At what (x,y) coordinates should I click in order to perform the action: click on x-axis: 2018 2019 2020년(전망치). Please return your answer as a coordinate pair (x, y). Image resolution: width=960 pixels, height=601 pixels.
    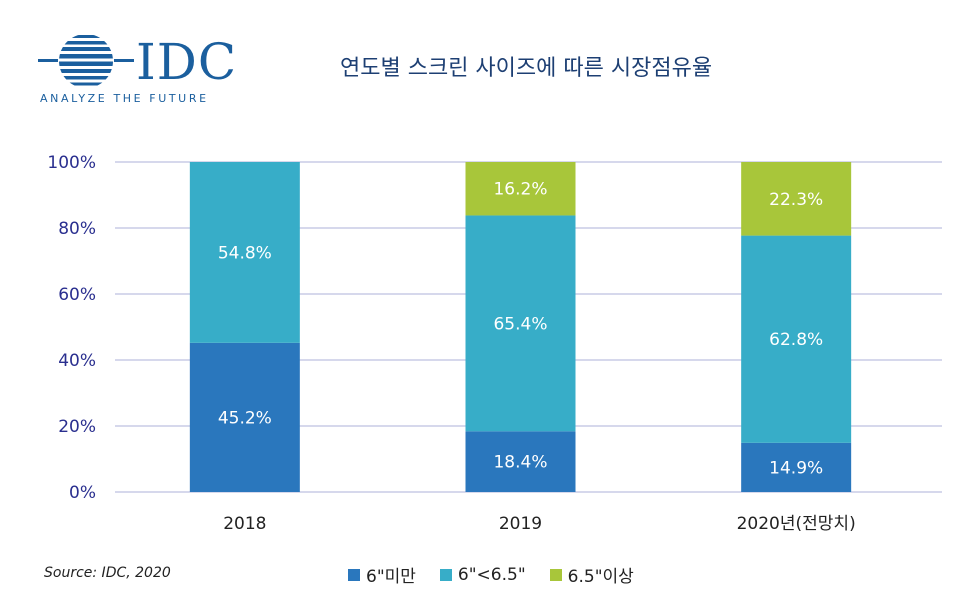
    Looking at the image, I should click on (539, 524).